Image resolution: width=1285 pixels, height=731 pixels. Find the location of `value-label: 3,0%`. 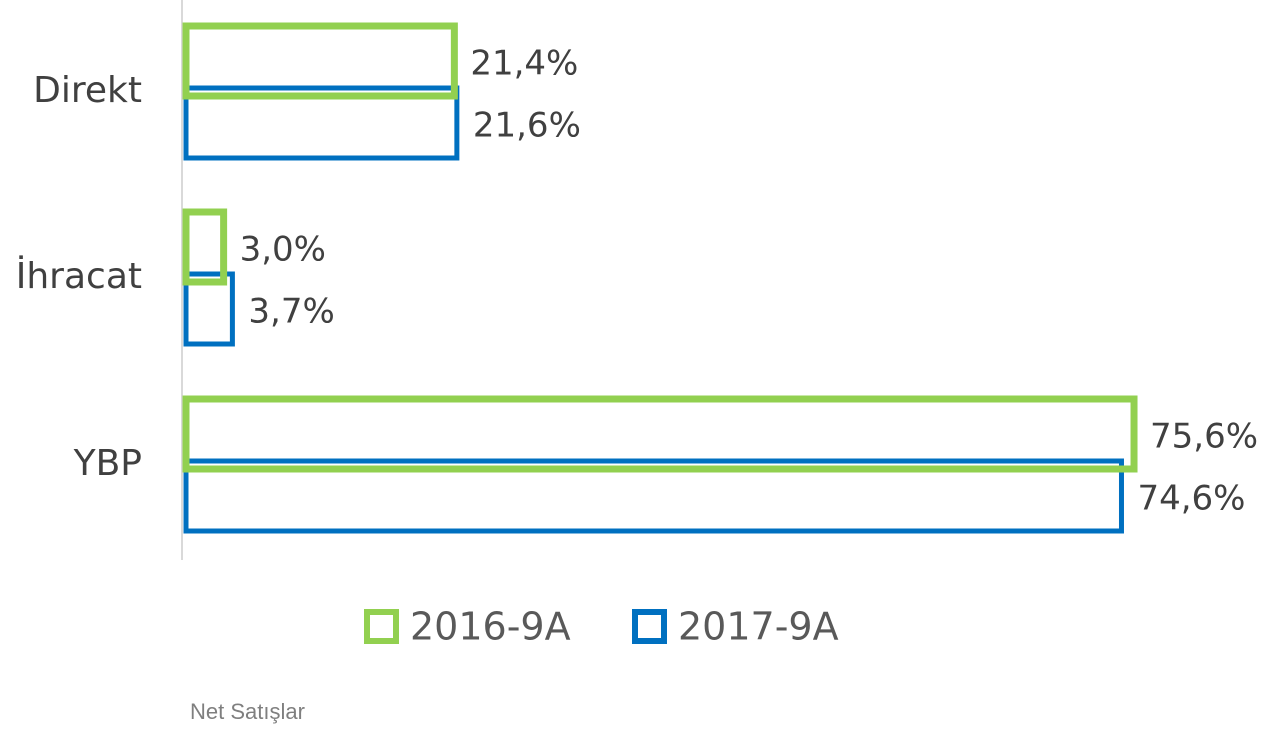

value-label: 3,0% is located at coordinates (283, 250).